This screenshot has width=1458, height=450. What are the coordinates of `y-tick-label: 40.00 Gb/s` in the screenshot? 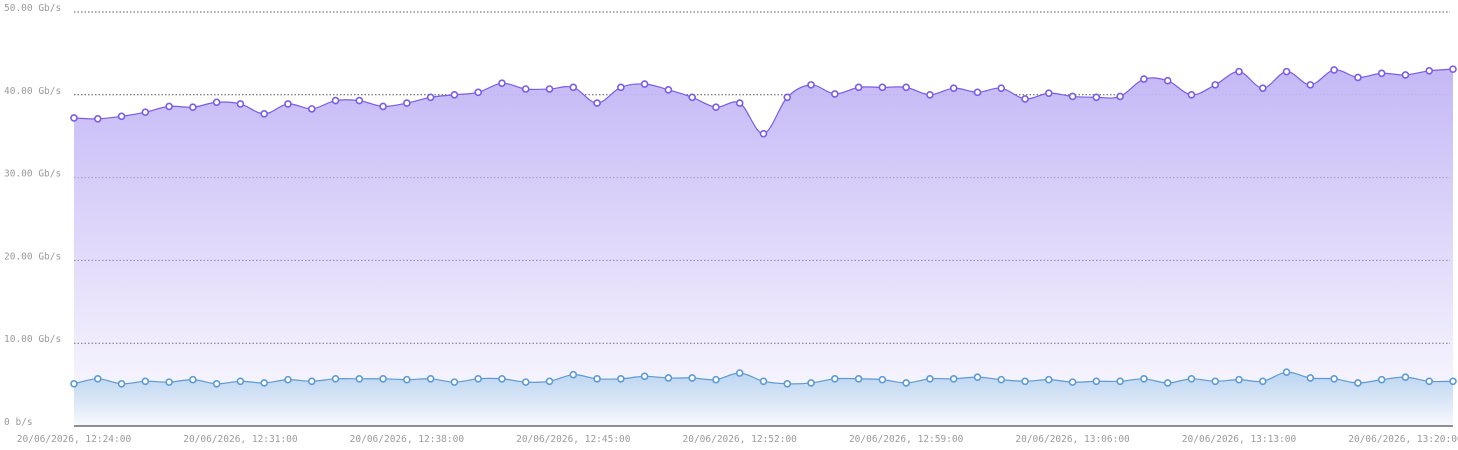 It's located at (32, 91).